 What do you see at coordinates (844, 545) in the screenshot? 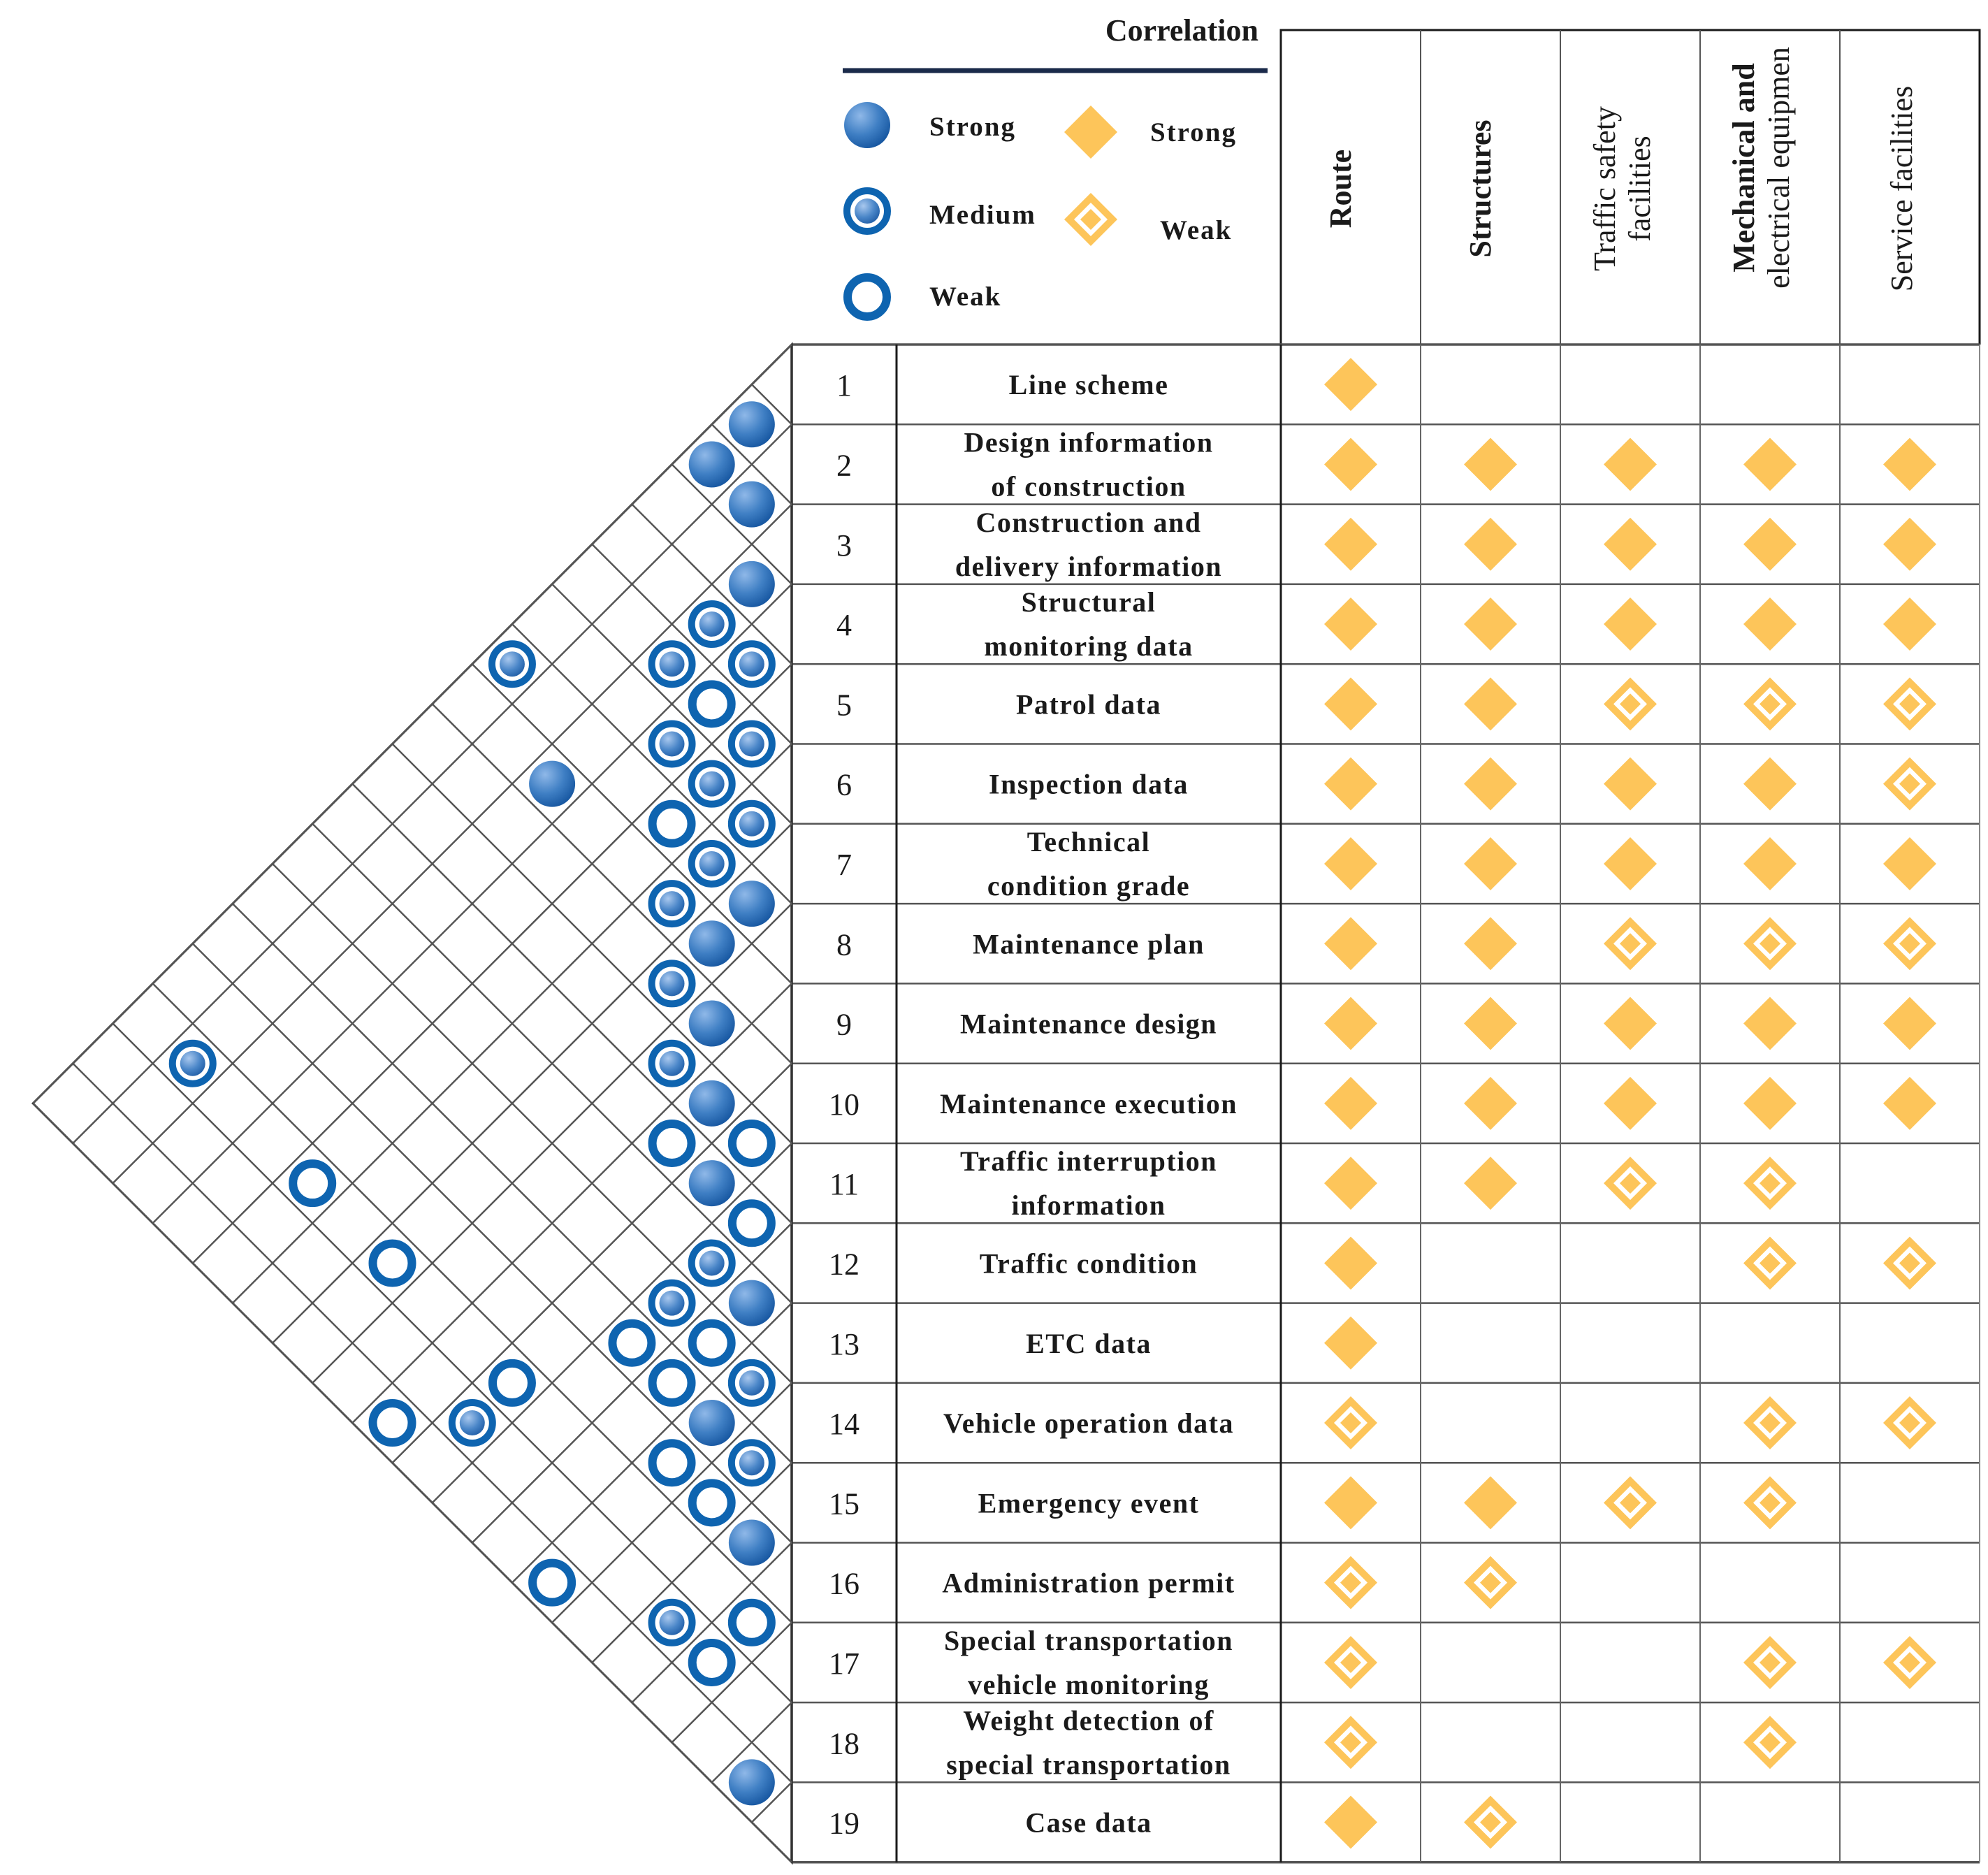
I see `row-number: 3` at bounding box center [844, 545].